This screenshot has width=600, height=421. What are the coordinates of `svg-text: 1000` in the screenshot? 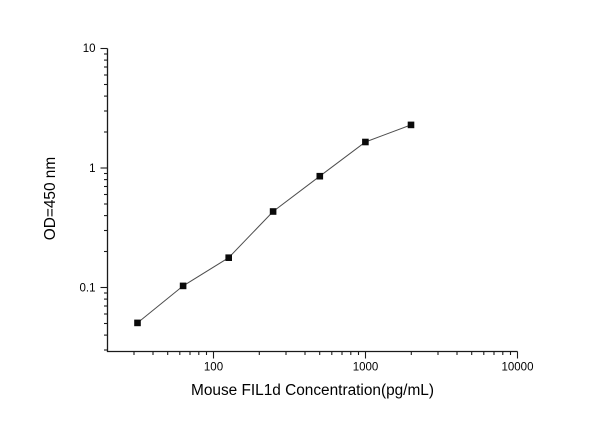 It's located at (366, 368).